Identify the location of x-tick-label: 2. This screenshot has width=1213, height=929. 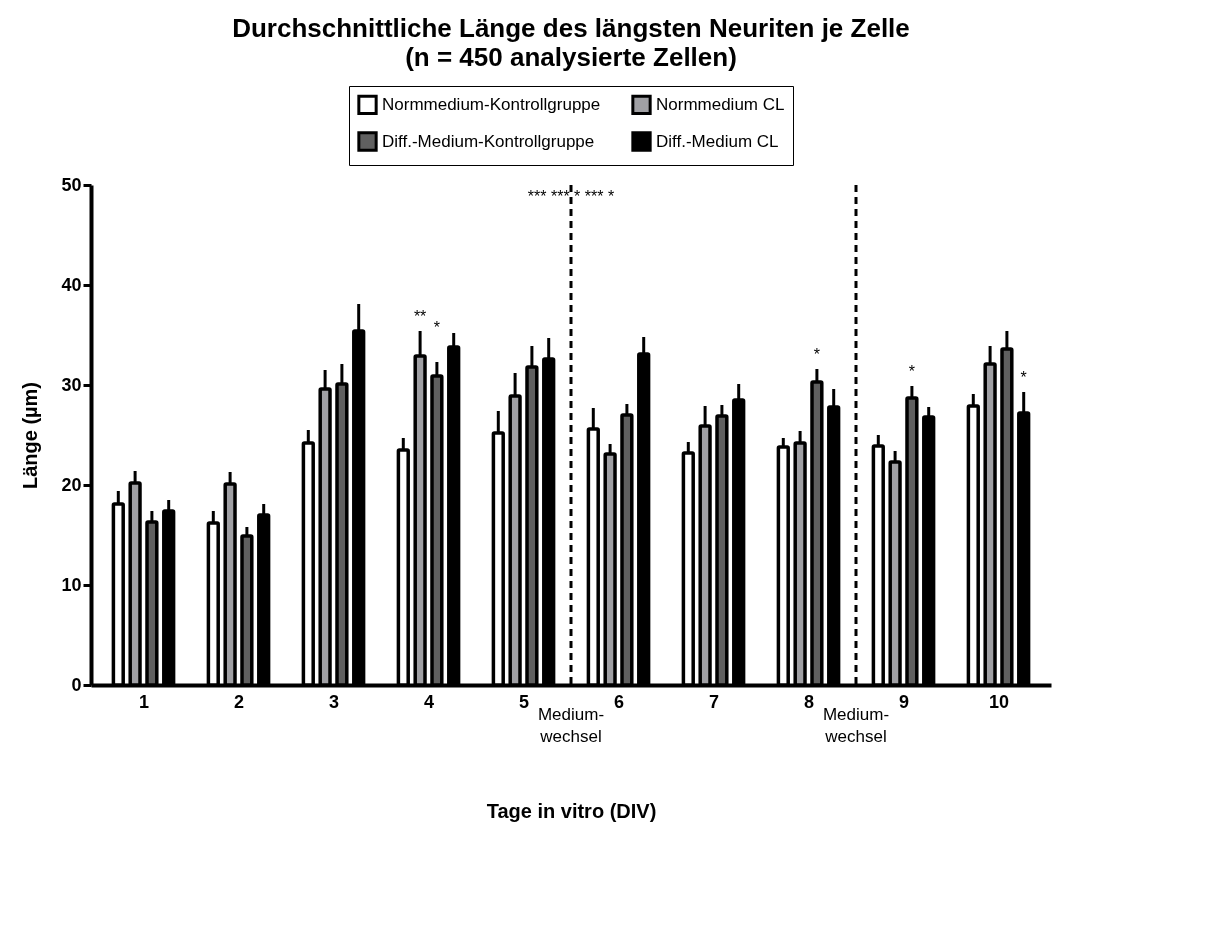
(239, 701).